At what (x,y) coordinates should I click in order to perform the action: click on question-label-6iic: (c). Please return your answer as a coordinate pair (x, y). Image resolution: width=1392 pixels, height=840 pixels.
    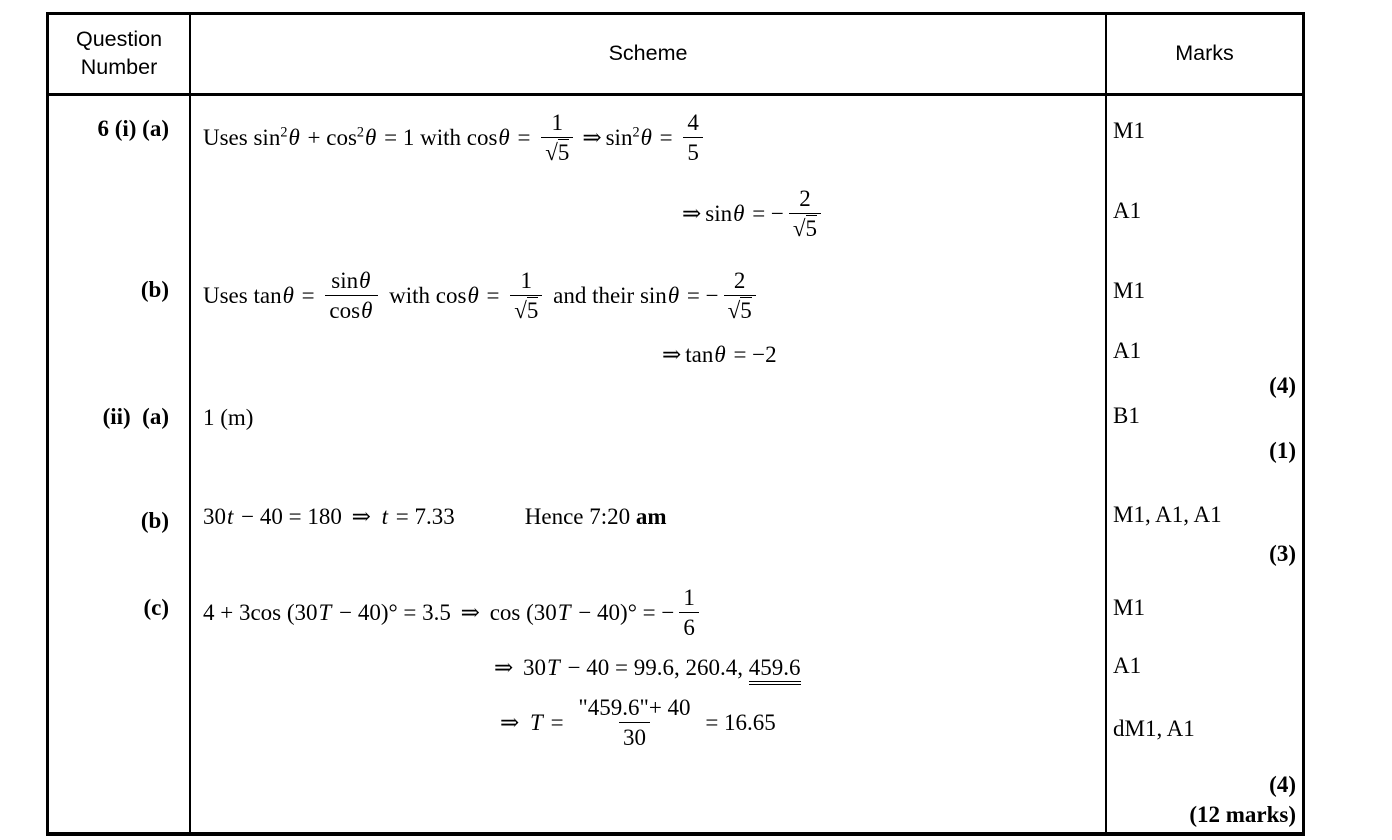
    Looking at the image, I should click on (156, 607).